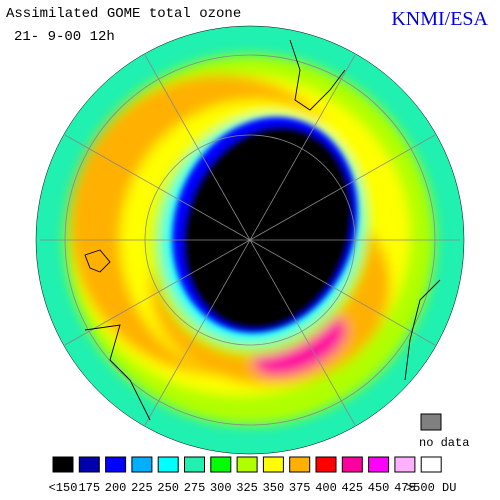  I want to click on legend-label: 325, so click(247, 488).